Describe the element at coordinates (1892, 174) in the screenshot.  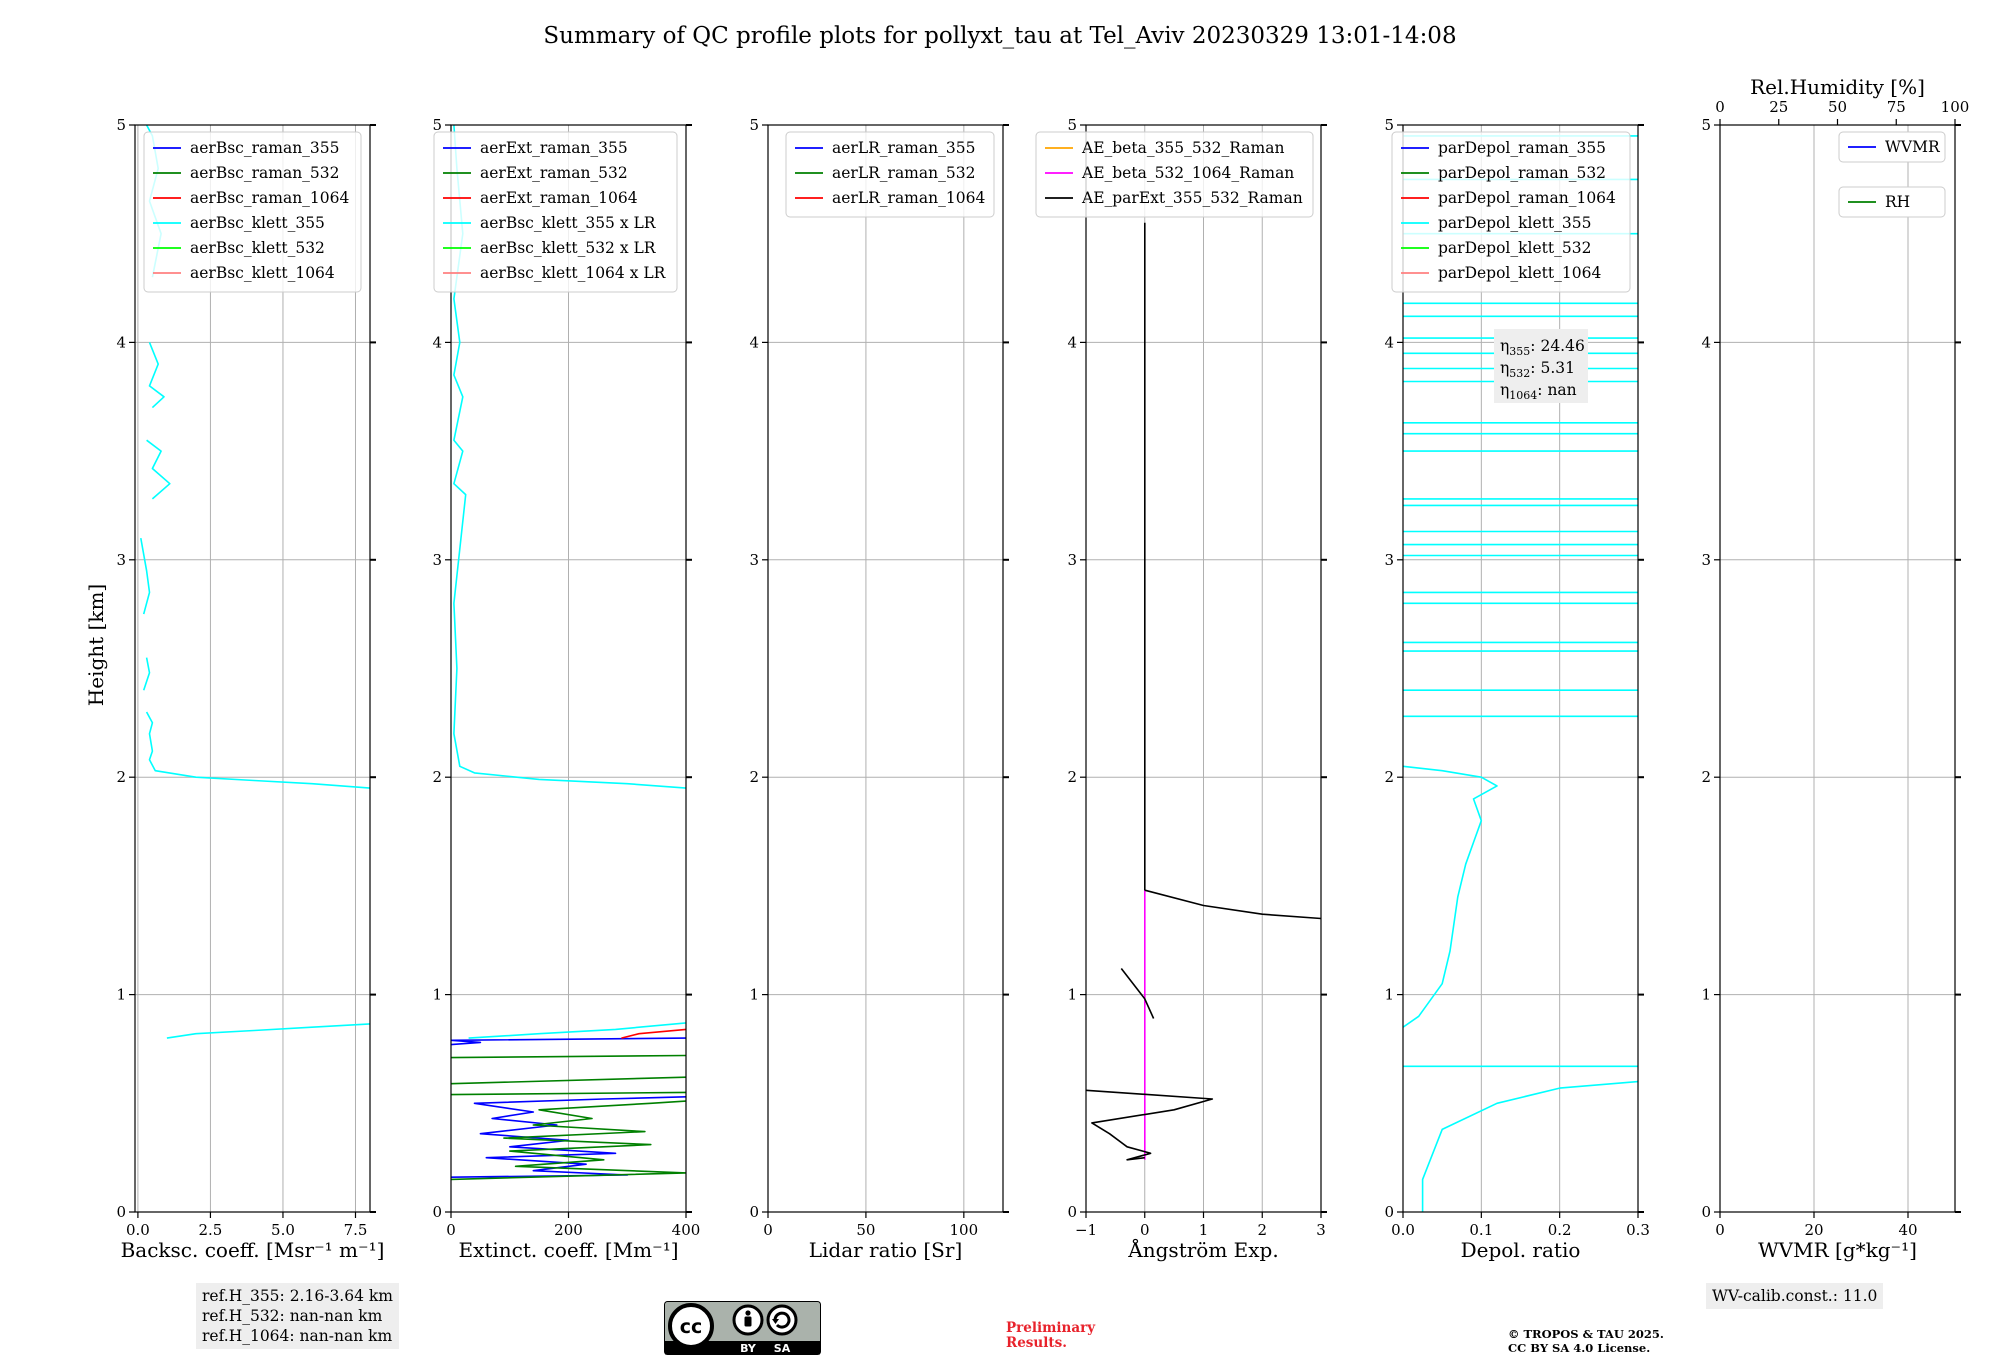
I see `legend: WVMR RH` at that location.